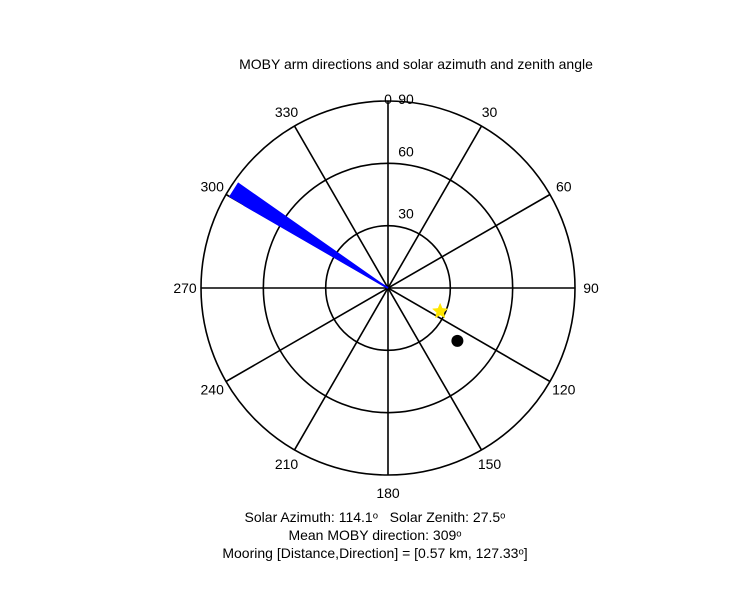 This screenshot has width=750, height=600. Describe the element at coordinates (388, 493) in the screenshot. I see `angle-tick-label-180: 180` at that location.